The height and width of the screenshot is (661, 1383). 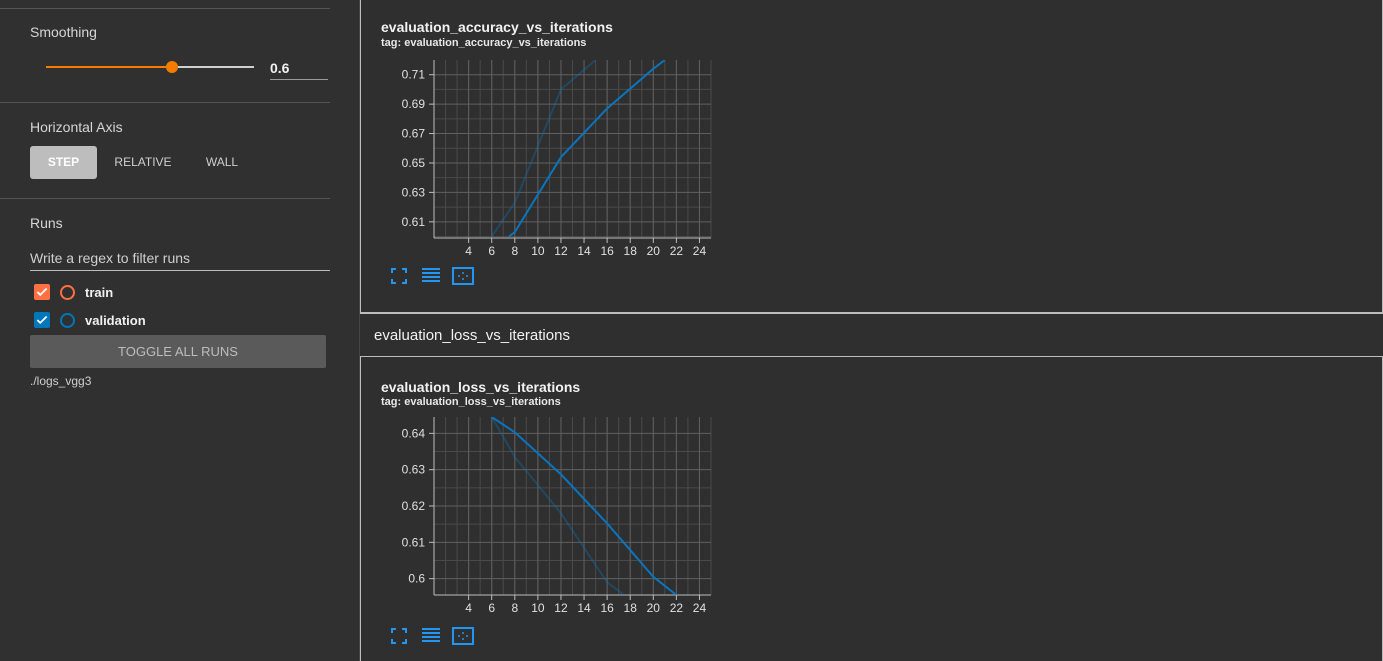 I want to click on tag-group-title: evaluation_loss_vs_iterations, so click(x=472, y=335).